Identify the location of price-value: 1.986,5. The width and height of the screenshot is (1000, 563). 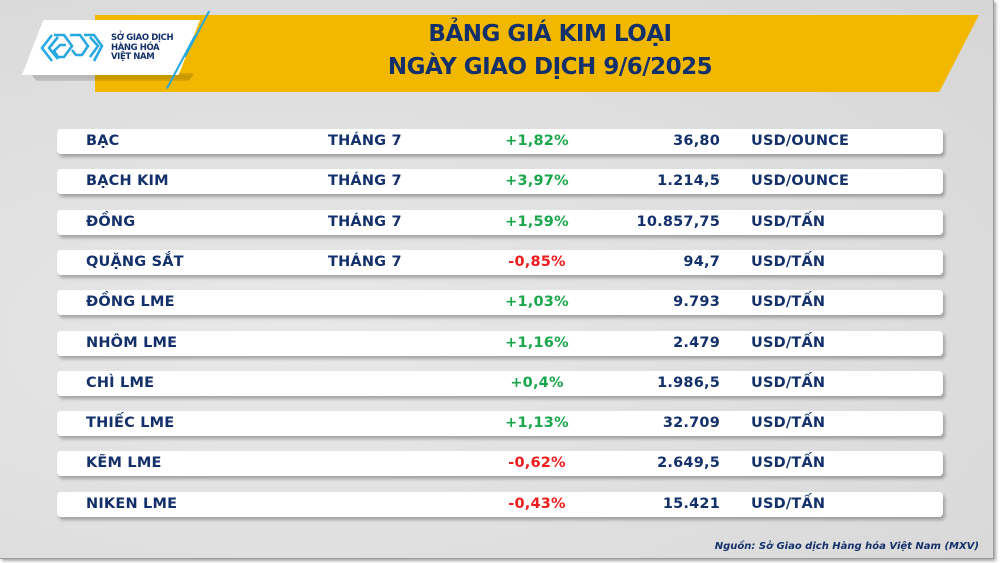
(688, 383).